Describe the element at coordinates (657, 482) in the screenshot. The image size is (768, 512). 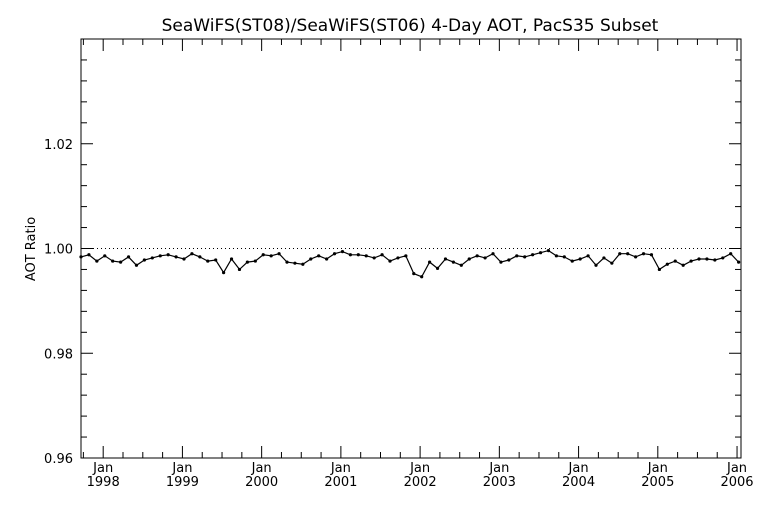
I see `x-tick-label-year: 2005` at that location.